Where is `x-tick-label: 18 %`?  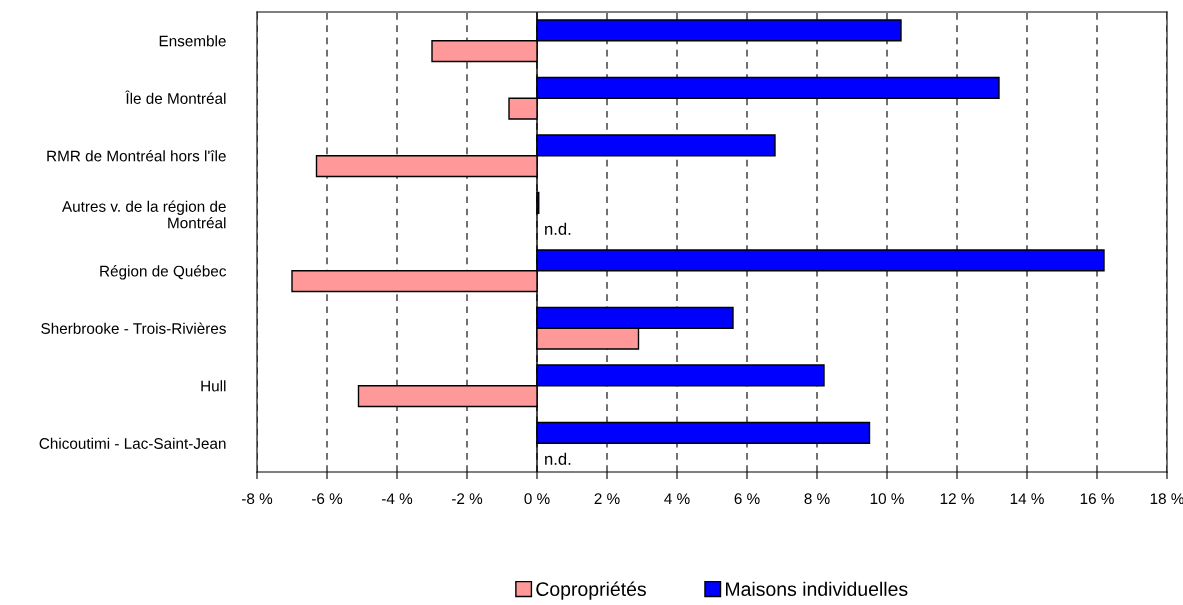
x-tick-label: 18 % is located at coordinates (1166, 499).